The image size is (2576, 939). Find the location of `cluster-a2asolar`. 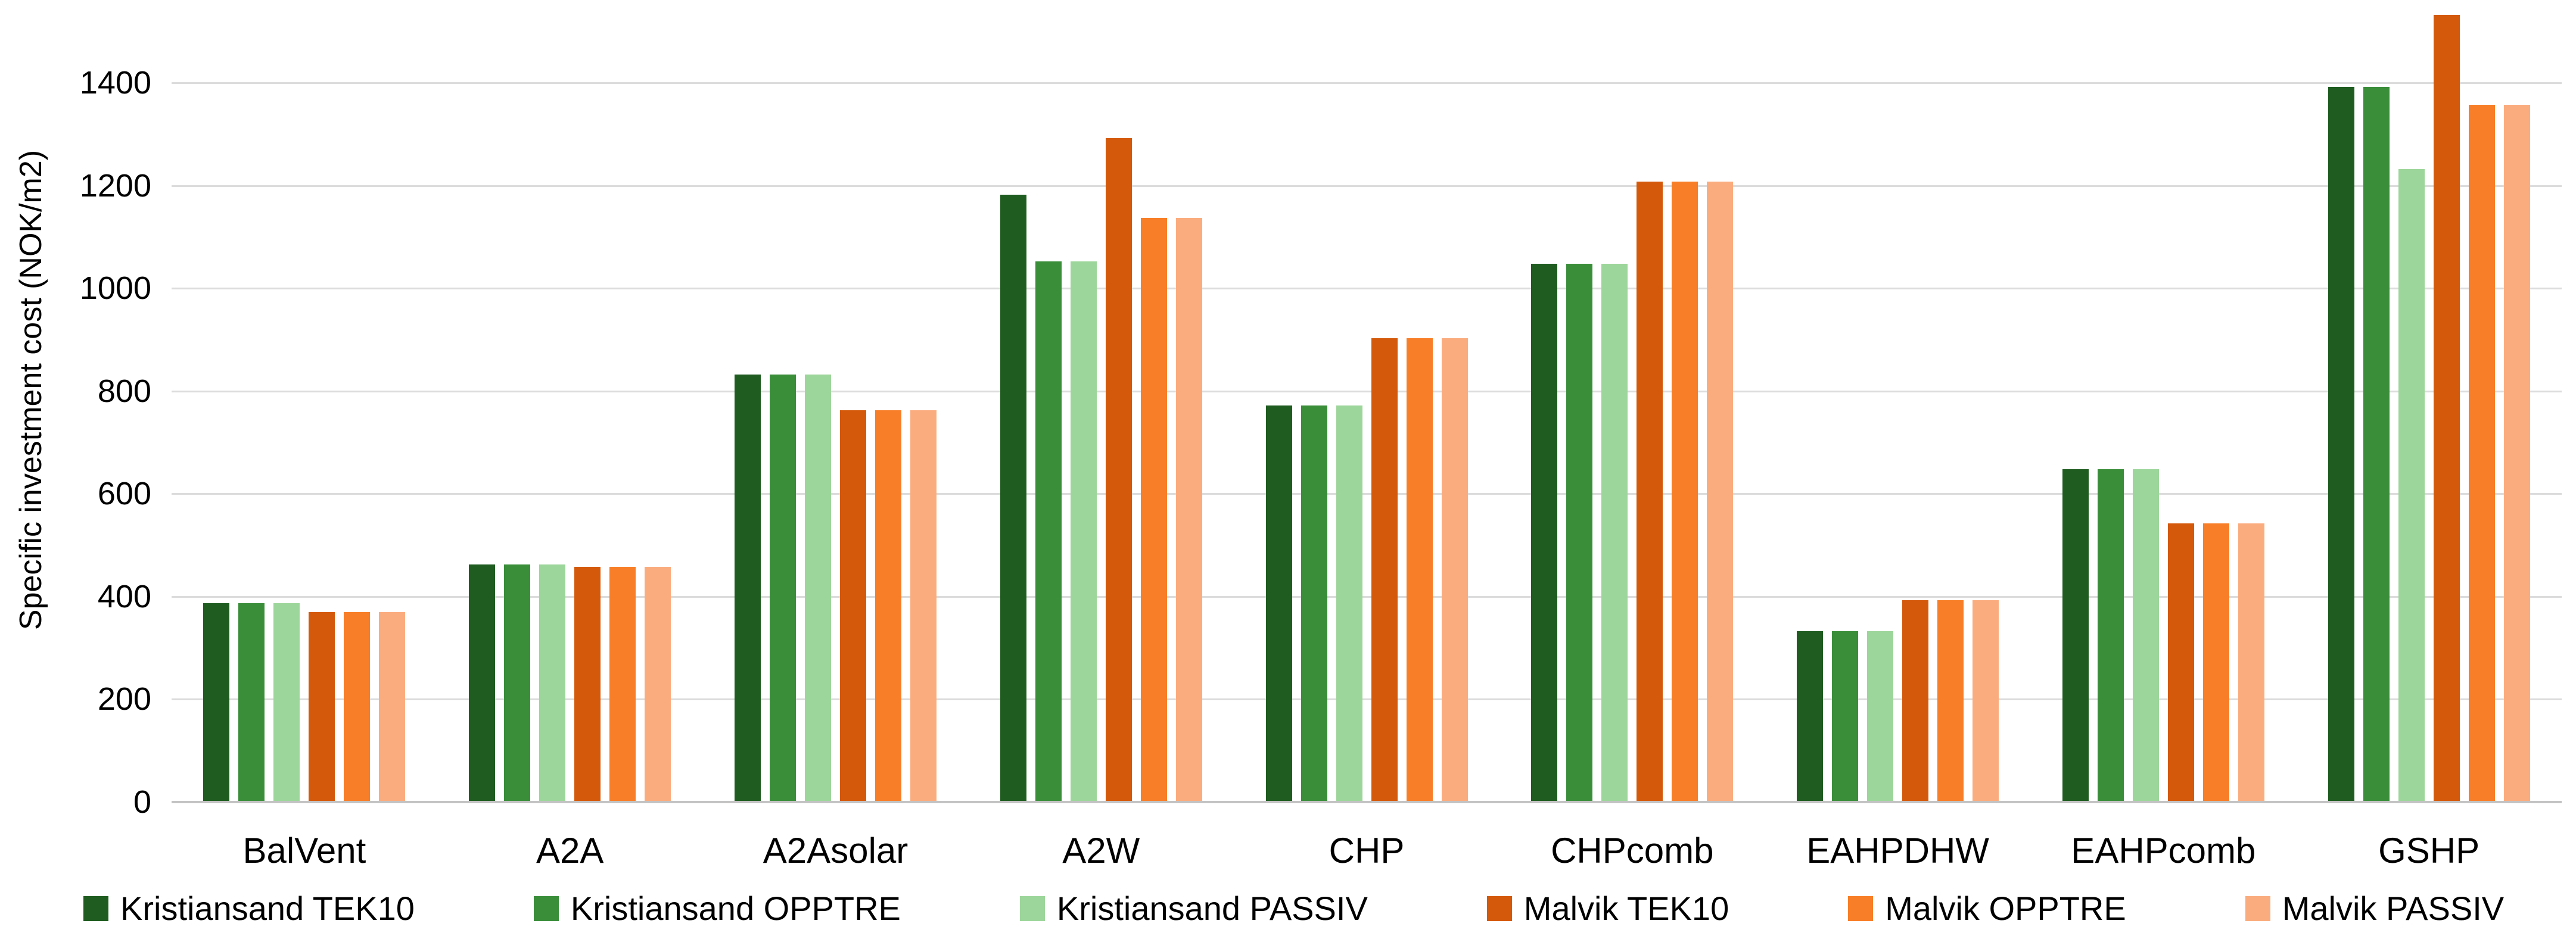

cluster-a2asolar is located at coordinates (836, 400).